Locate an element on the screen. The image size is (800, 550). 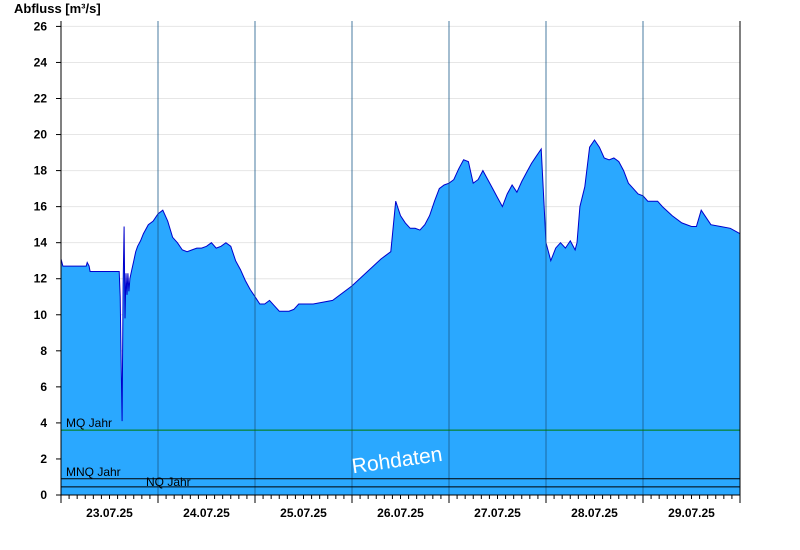
y-tick-label: 18 is located at coordinates (41, 171).